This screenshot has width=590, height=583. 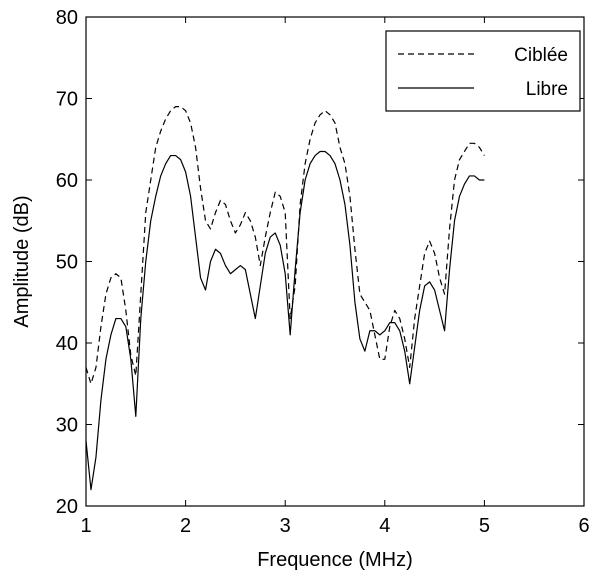 I want to click on x-tick-label: 1, so click(x=85, y=526).